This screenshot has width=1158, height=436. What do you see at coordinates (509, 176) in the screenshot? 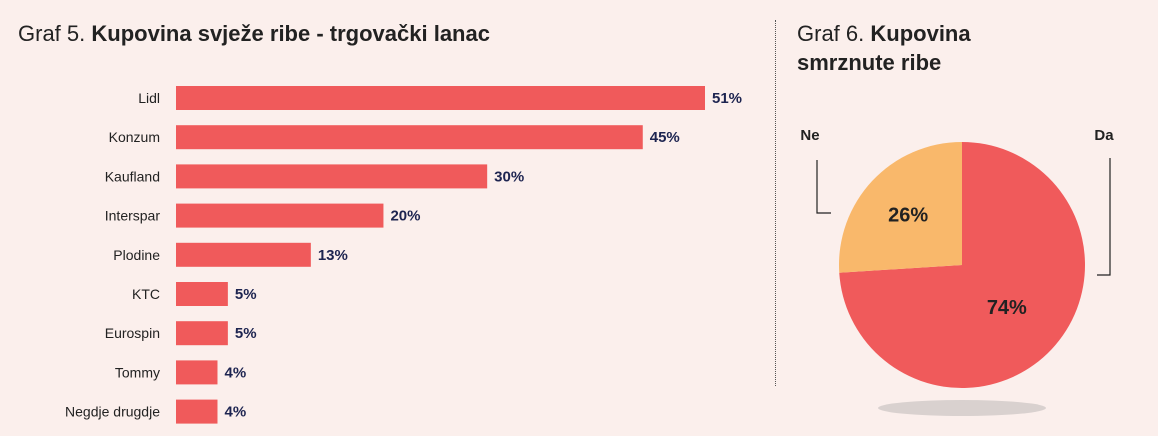
I see `bar-value-label: 30%` at bounding box center [509, 176].